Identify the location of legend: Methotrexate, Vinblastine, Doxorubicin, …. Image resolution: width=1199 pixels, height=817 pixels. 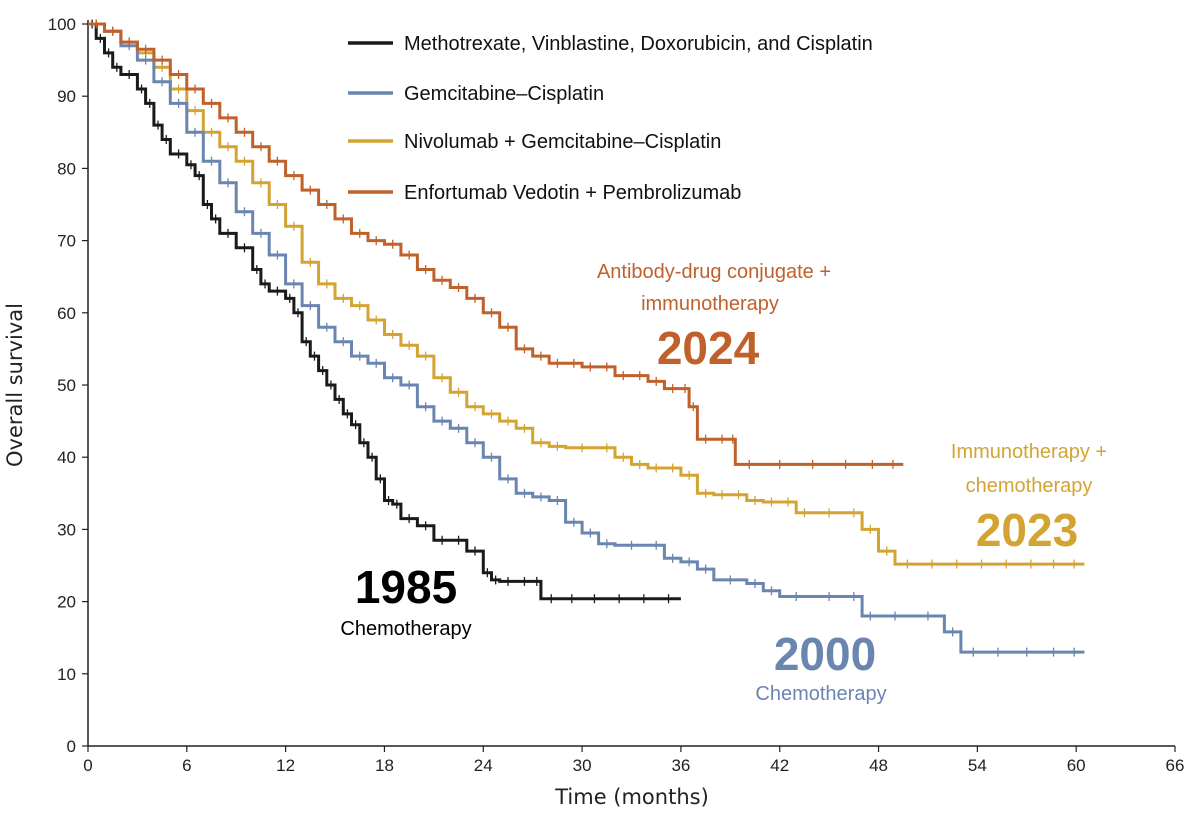
(610, 118).